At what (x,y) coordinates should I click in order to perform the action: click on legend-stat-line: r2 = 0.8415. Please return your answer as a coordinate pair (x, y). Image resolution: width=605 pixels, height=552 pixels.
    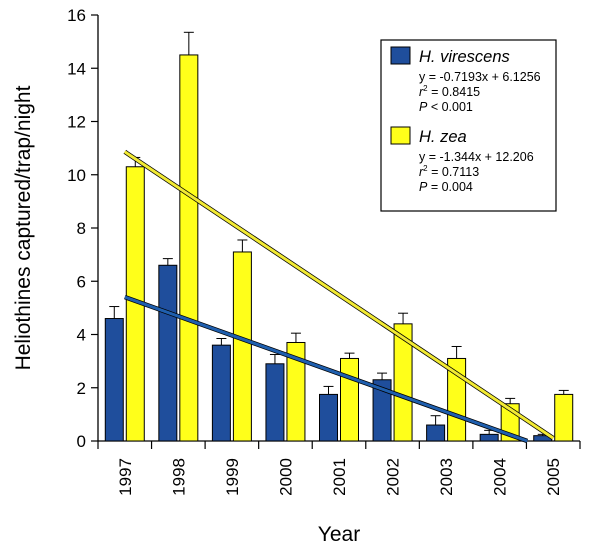
    Looking at the image, I should click on (449, 91).